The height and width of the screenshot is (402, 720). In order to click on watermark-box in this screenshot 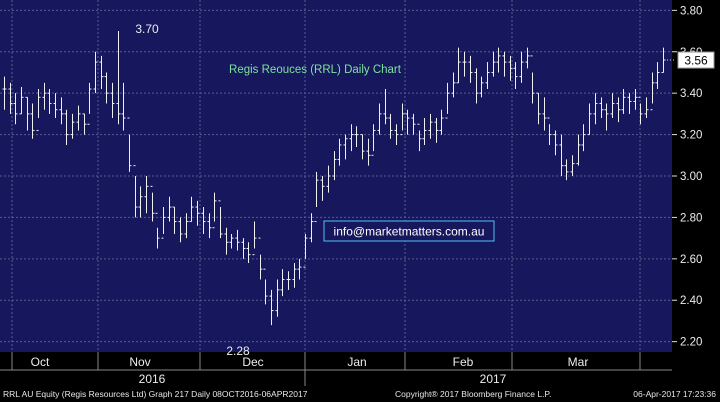, I will do `click(409, 231)`.